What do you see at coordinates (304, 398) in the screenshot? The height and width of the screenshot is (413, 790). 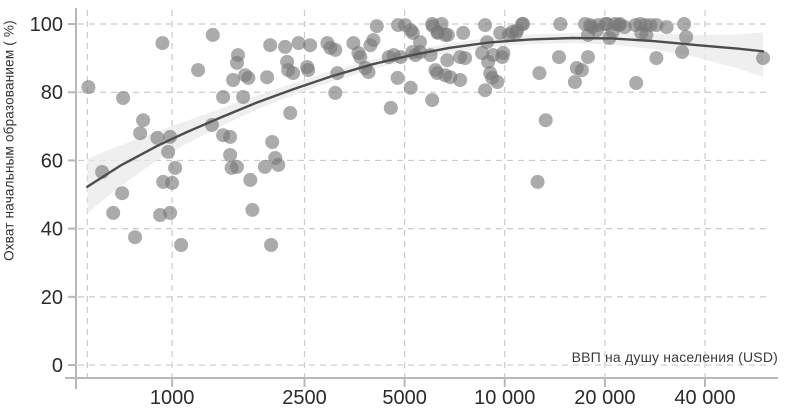 I see `x-tick-label: 2500` at bounding box center [304, 398].